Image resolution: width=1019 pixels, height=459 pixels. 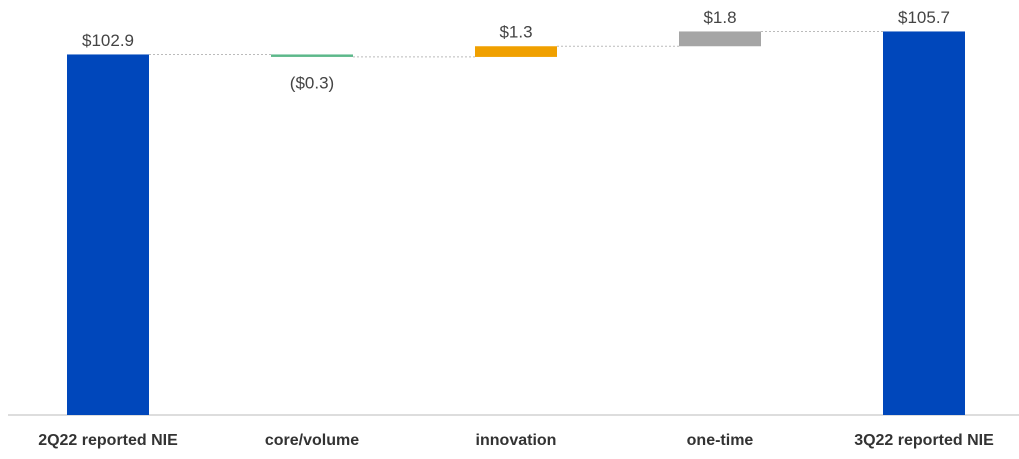 I want to click on value-label: $1.3, so click(x=515, y=32).